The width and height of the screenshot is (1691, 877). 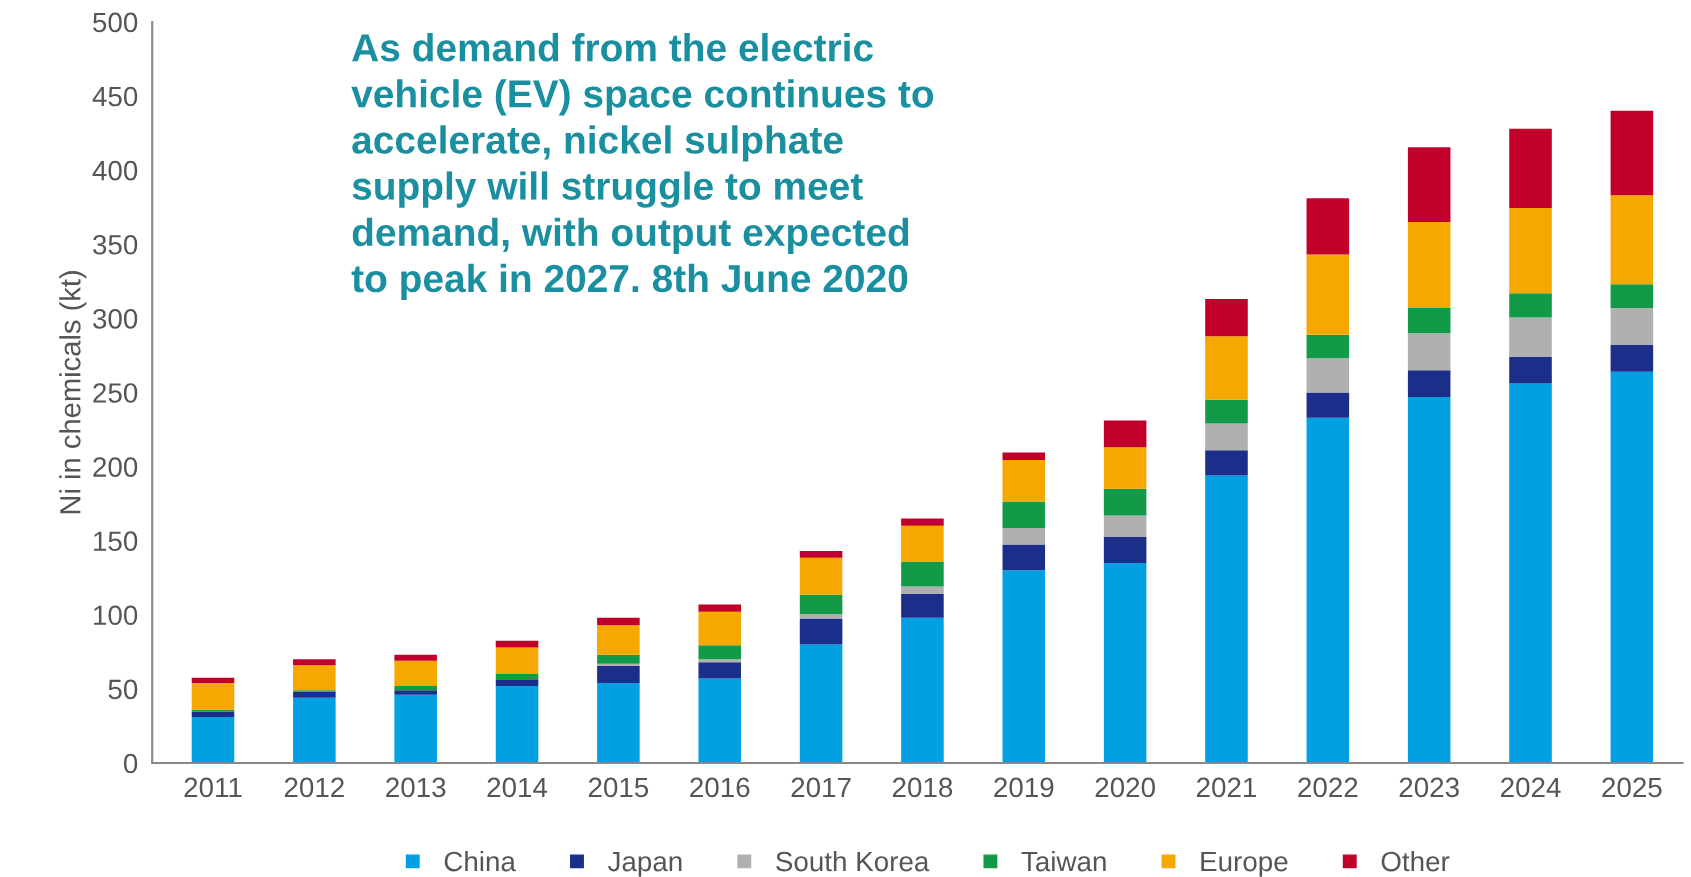 What do you see at coordinates (116, 541) in the screenshot?
I see `y-tick-label: 150` at bounding box center [116, 541].